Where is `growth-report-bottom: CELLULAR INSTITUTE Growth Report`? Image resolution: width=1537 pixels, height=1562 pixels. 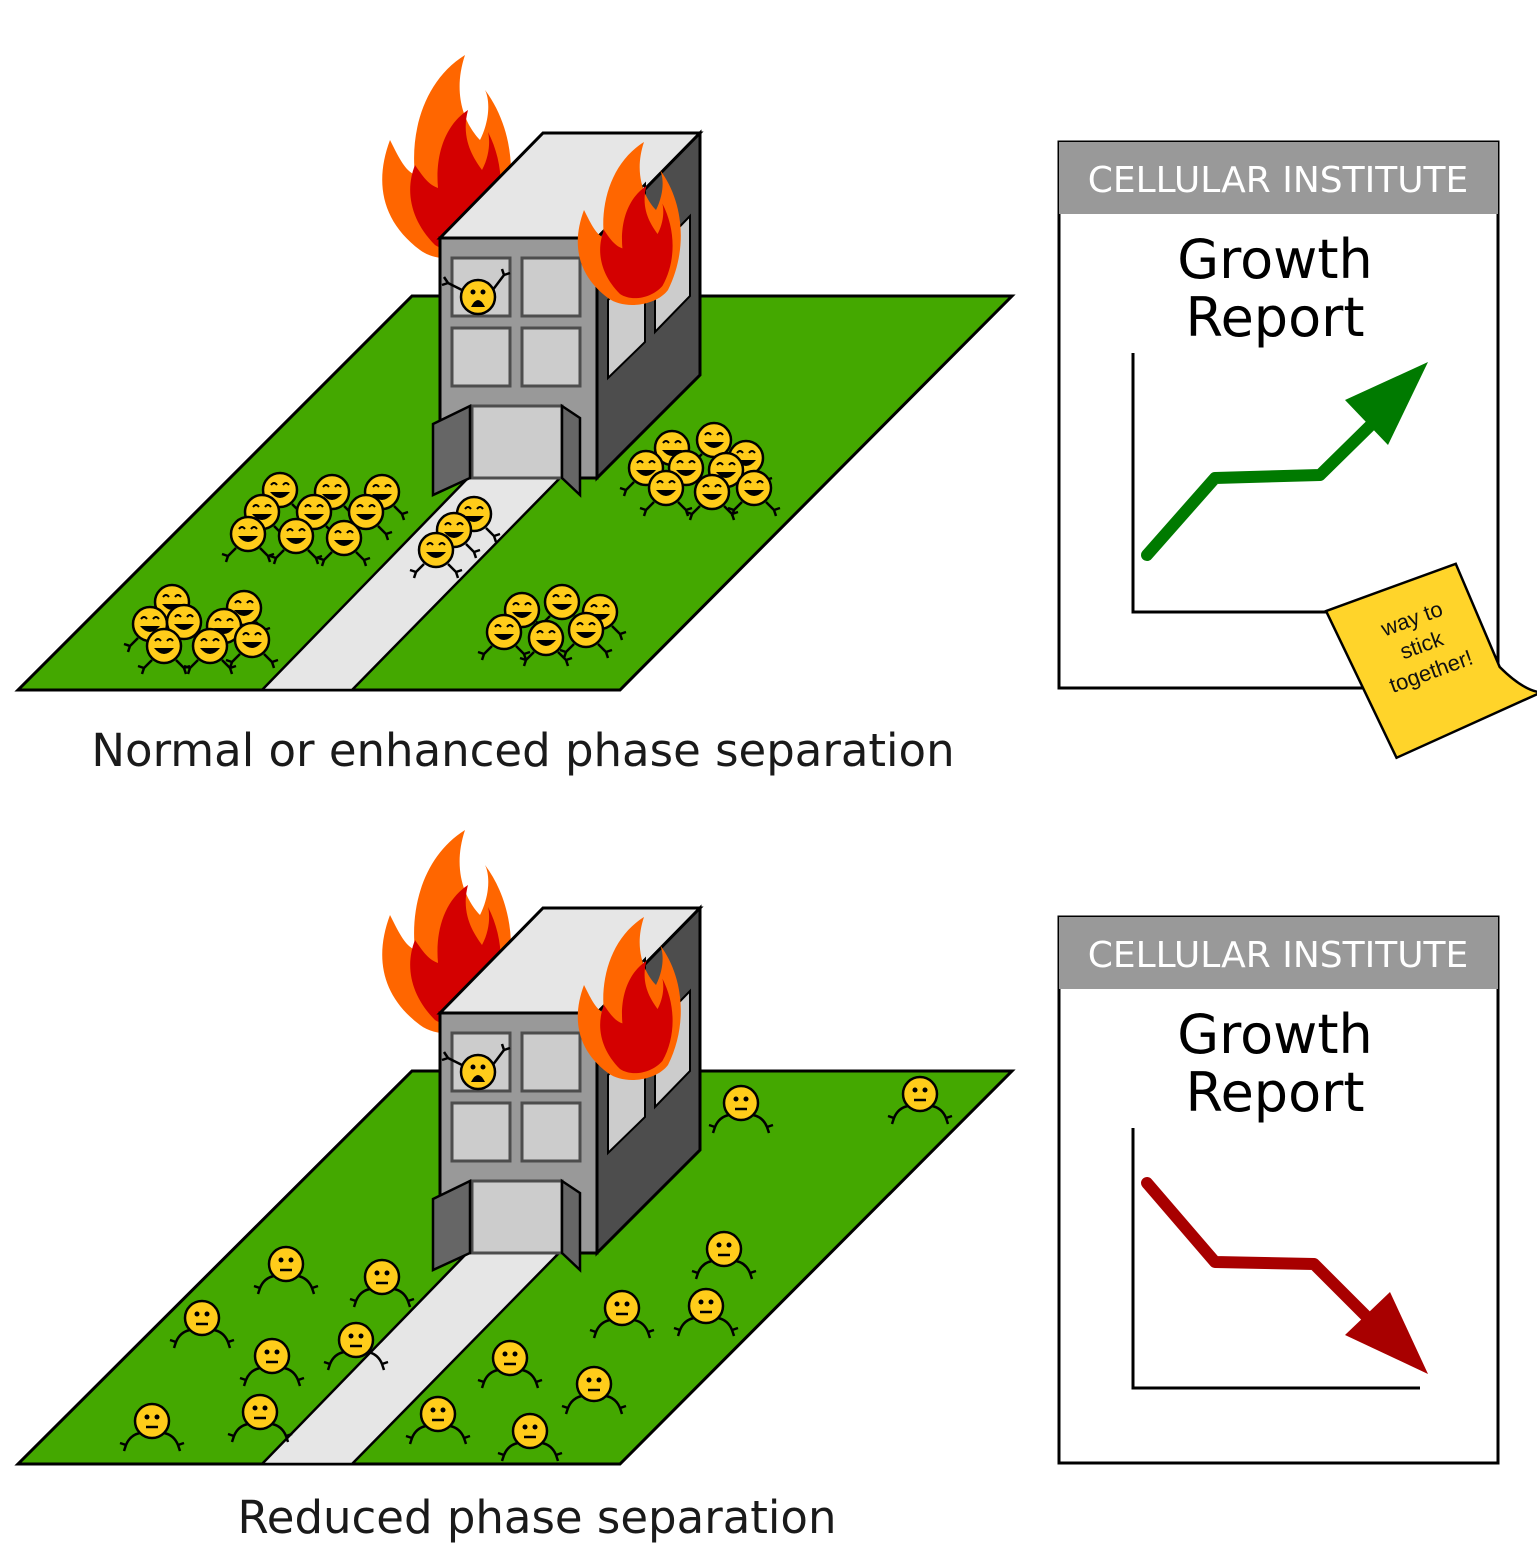 growth-report-bottom: CELLULAR INSTITUTE Growth Report is located at coordinates (1278, 1190).